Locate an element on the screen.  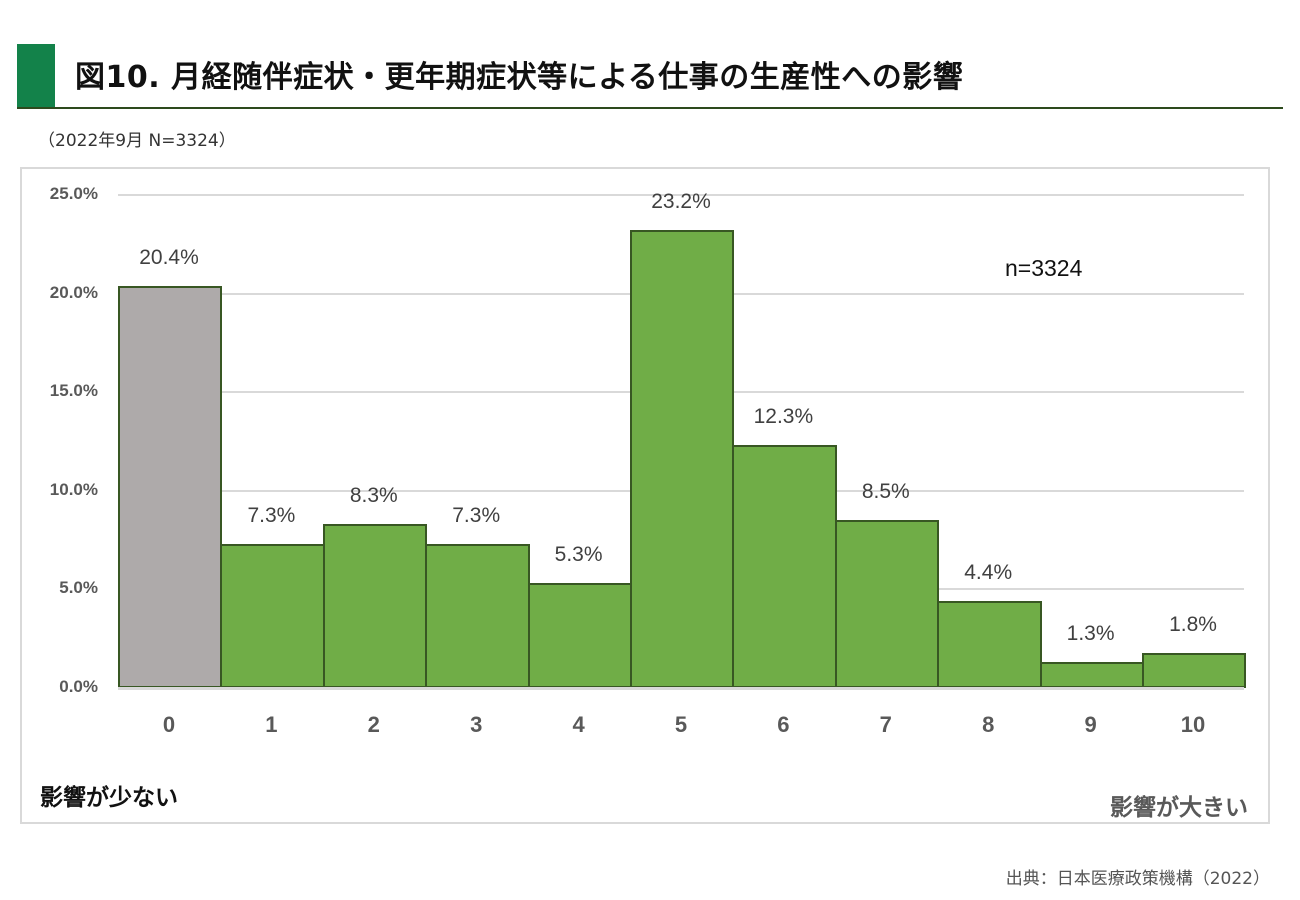
chart-subtitle: （2022年9月 N=3324） is located at coordinates (137, 141).